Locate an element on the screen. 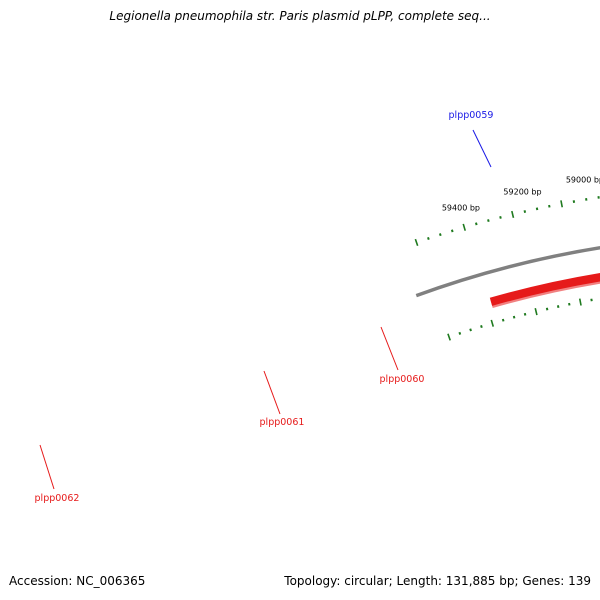  accession-label: Accession: NC_006365 is located at coordinates (77, 581).